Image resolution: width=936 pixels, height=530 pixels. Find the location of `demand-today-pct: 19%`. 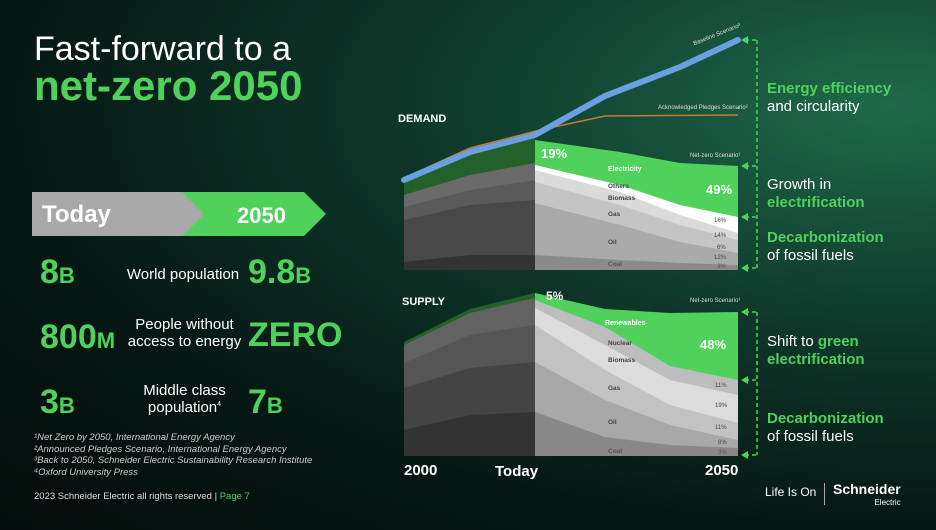

demand-today-pct: 19% is located at coordinates (554, 153).